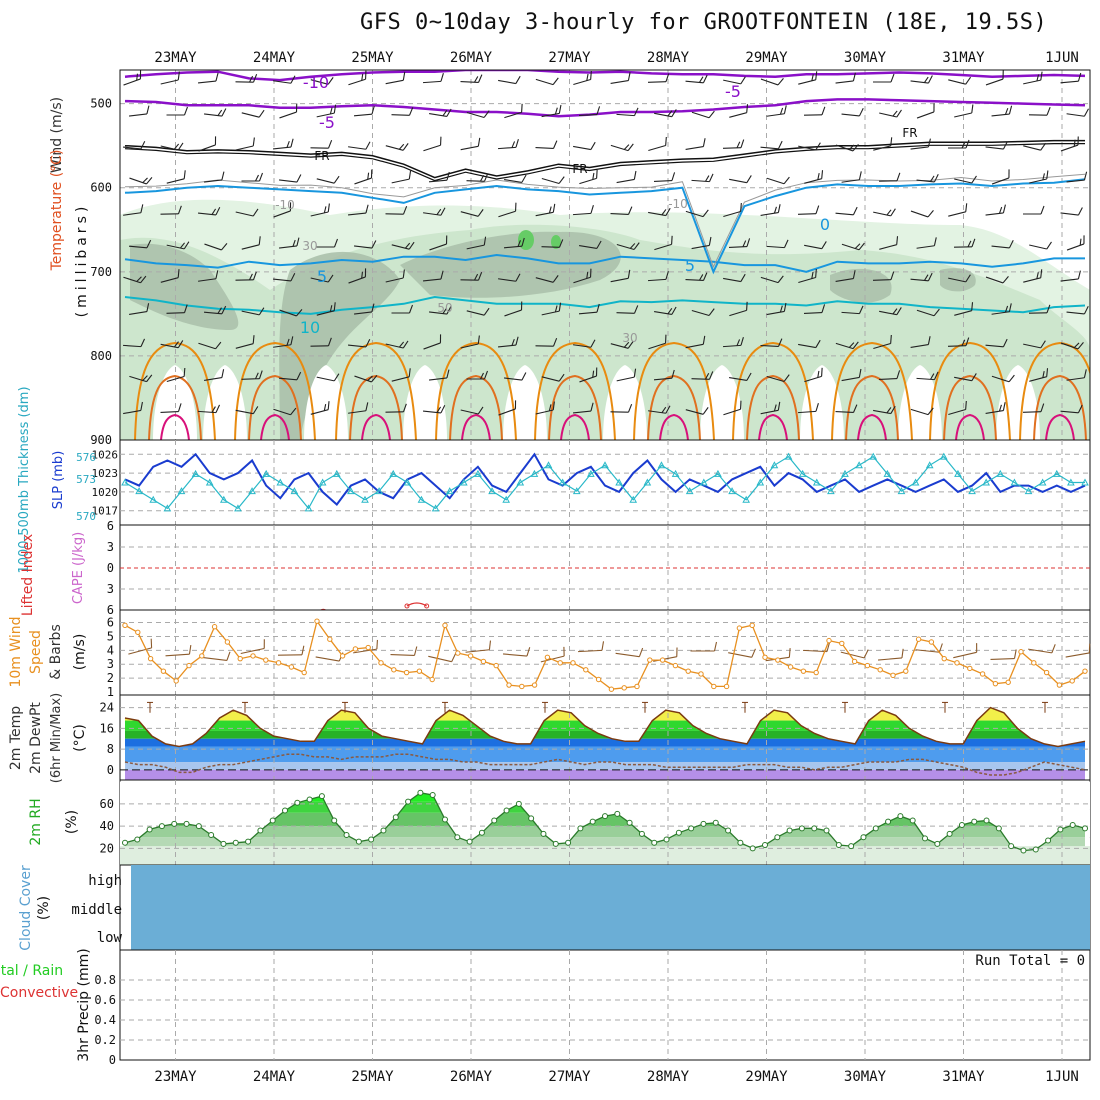  I want to click on contour-25c, so click(1060, 426).